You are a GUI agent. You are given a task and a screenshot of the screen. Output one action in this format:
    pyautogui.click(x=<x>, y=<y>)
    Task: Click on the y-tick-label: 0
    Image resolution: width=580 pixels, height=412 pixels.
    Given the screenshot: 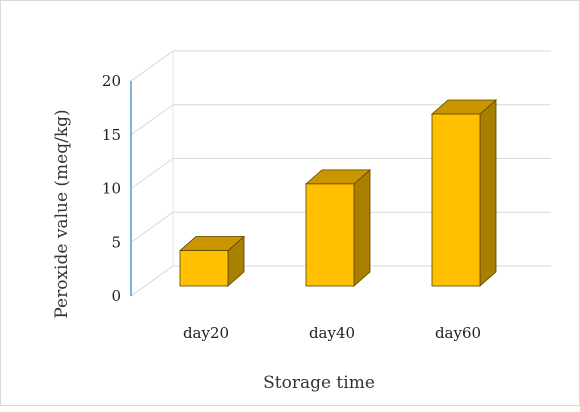 What is the action you would take?
    pyautogui.click(x=116, y=296)
    